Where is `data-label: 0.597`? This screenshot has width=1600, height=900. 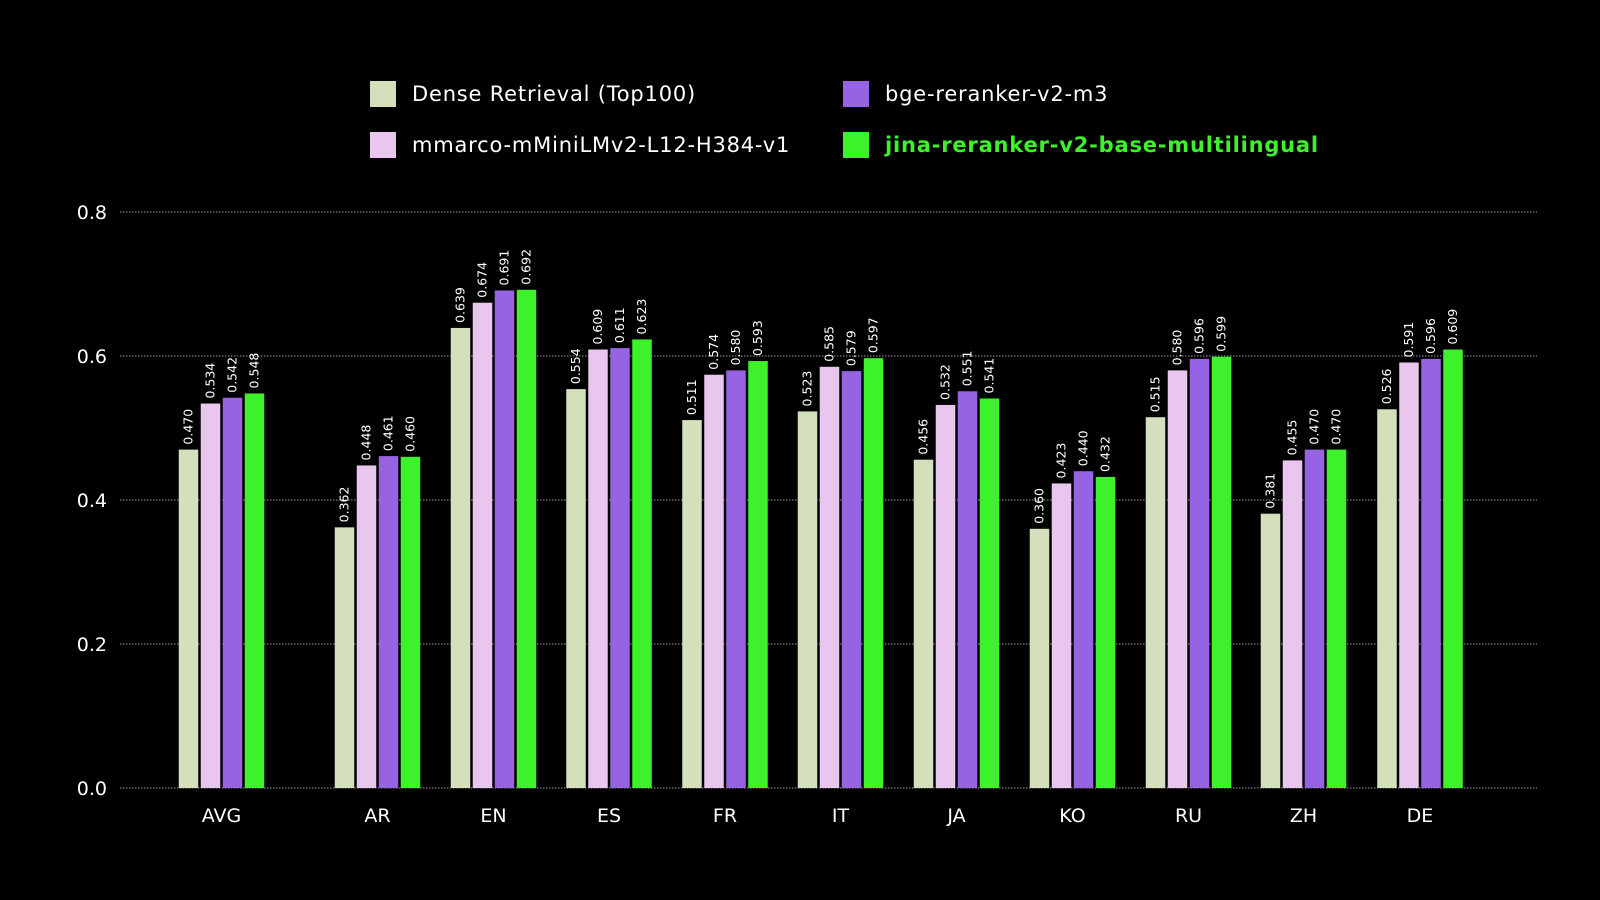
data-label: 0.597 is located at coordinates (873, 335).